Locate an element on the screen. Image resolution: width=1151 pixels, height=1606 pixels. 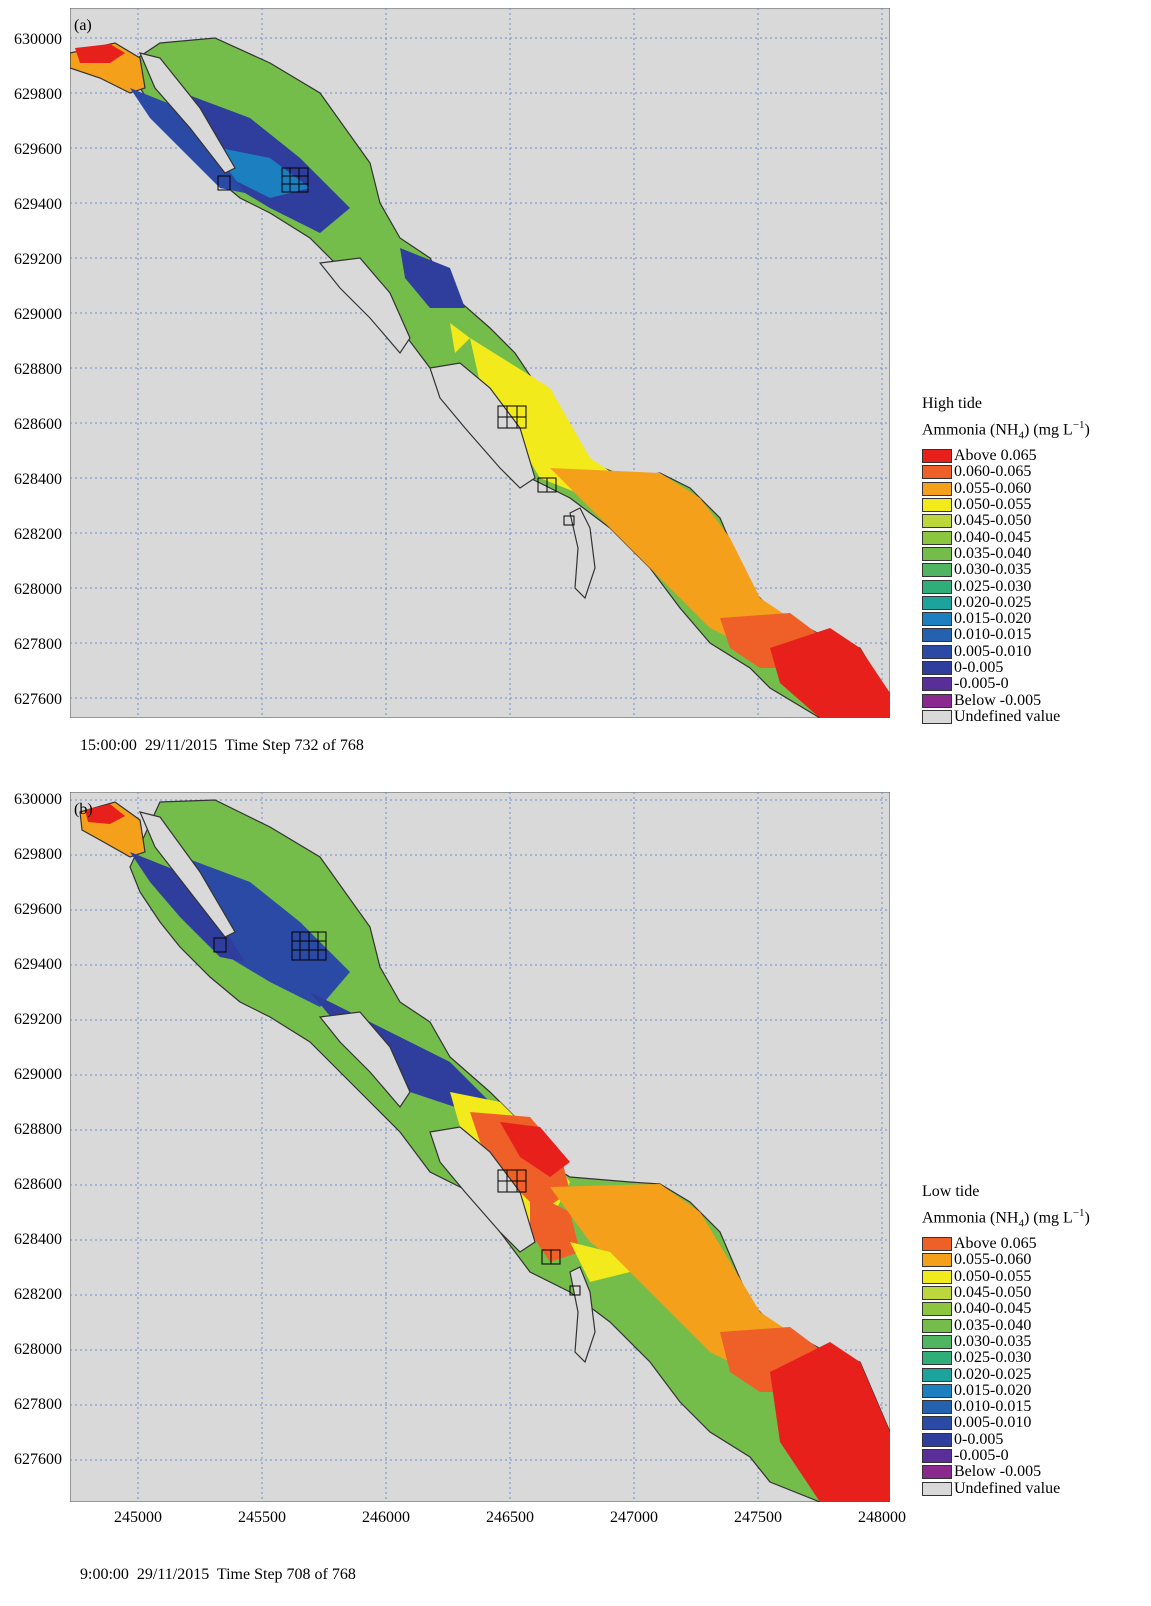
y-tick-label: 628200 is located at coordinates (38, 1294).